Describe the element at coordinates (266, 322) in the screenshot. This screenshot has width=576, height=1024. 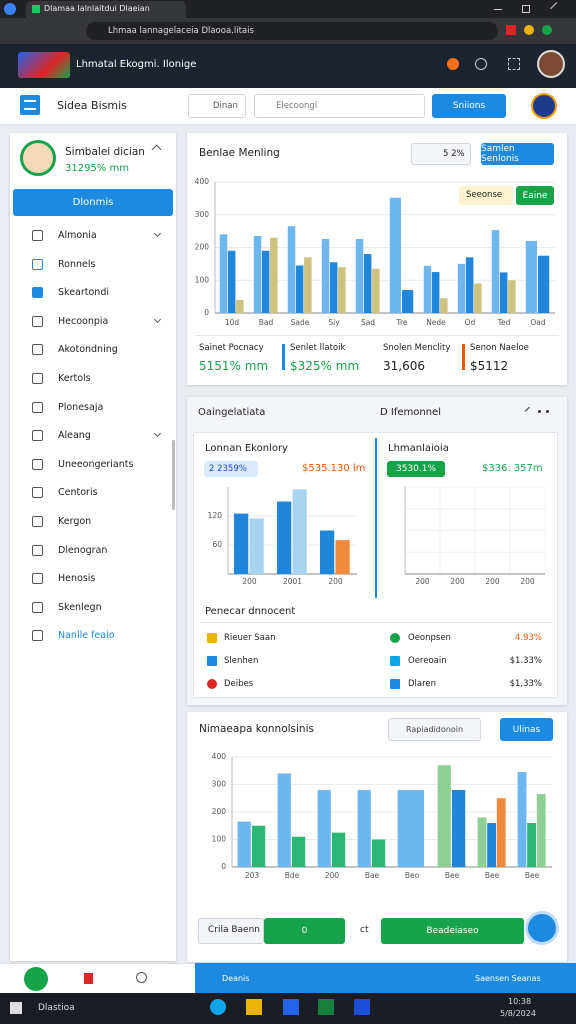
I see `x-tick-label: Bad` at that location.